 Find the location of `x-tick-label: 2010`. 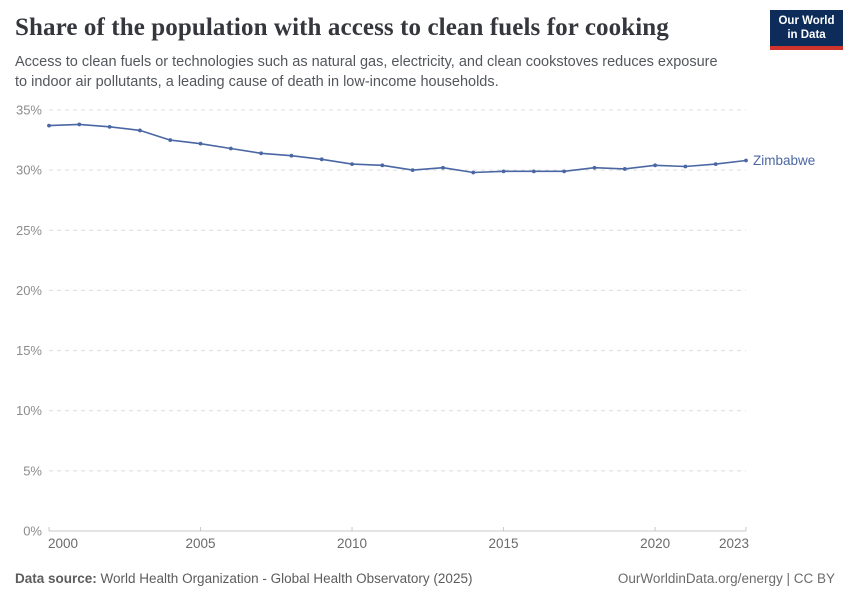

x-tick-label: 2010 is located at coordinates (352, 543).